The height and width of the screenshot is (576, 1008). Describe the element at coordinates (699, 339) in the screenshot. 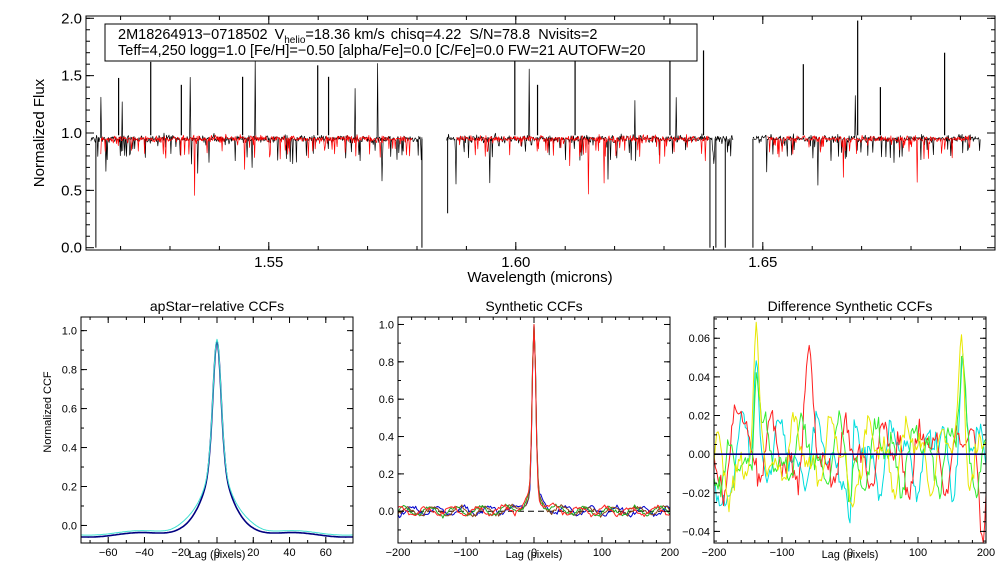

I see `y-tick-label: 0.06` at that location.